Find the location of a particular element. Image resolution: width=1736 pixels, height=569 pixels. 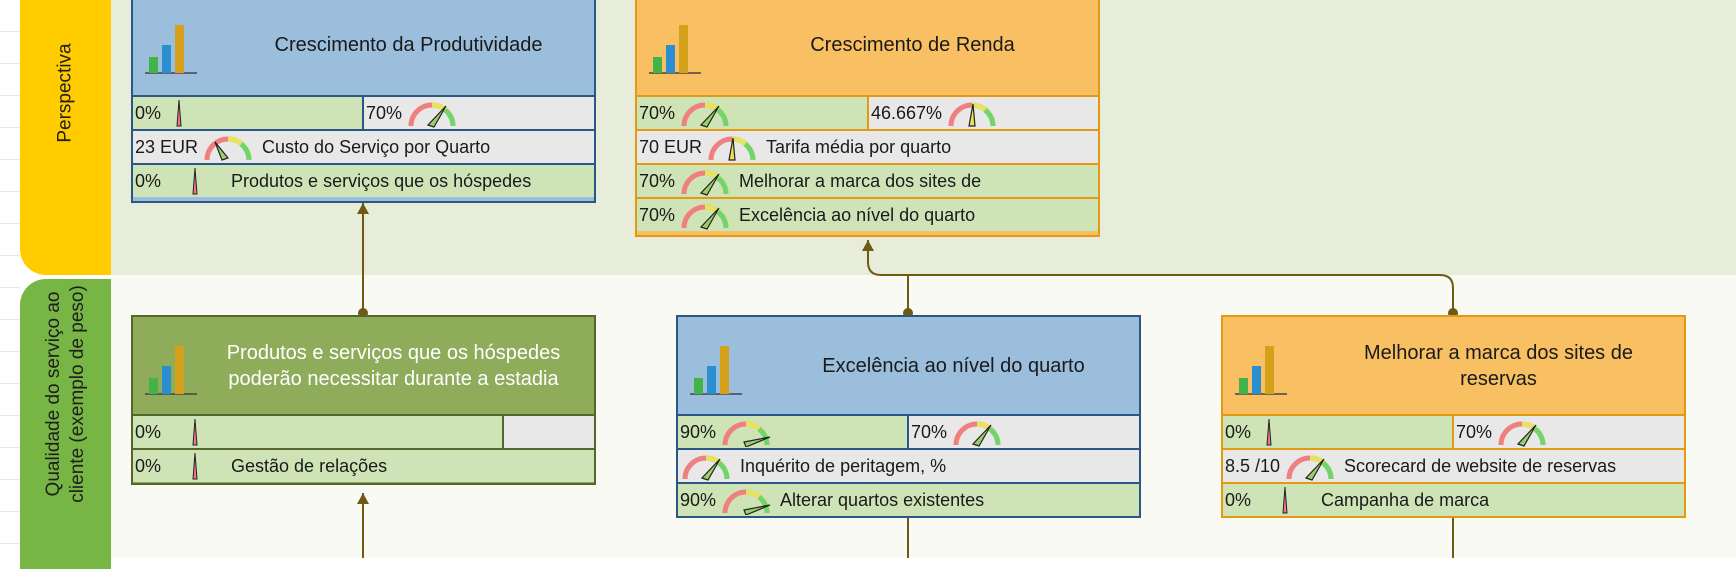

kpi-label: Campanha de marca is located at coordinates (1405, 499).